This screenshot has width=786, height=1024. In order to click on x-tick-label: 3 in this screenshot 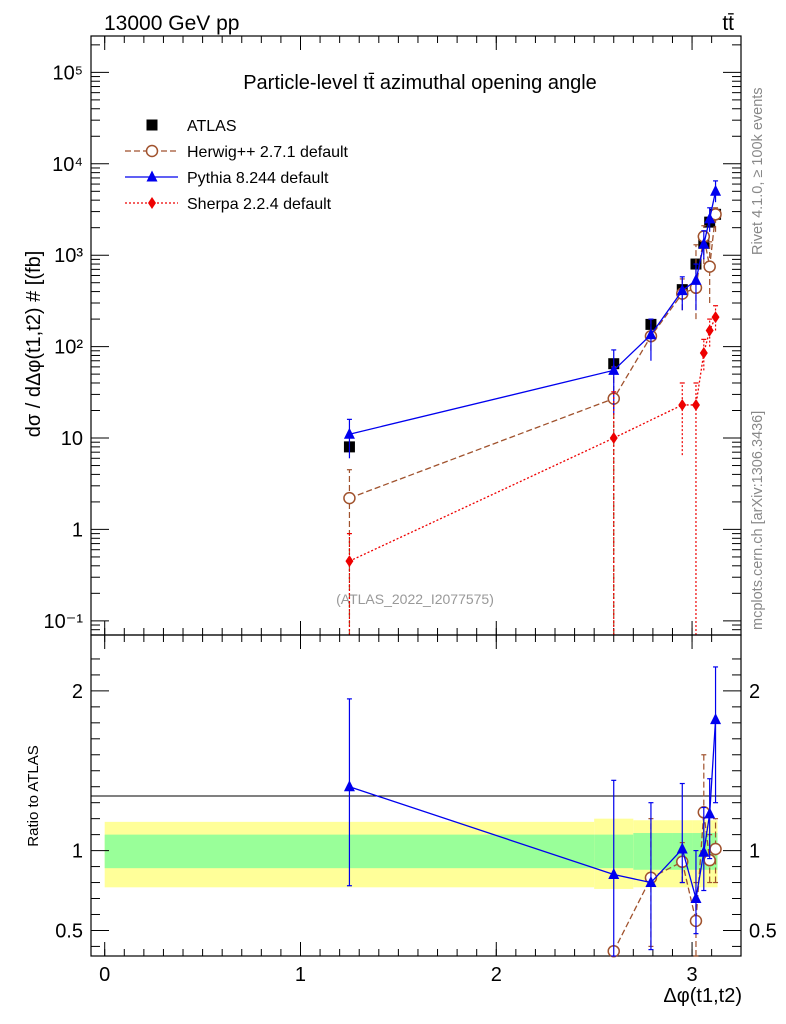, I will do `click(691, 975)`.